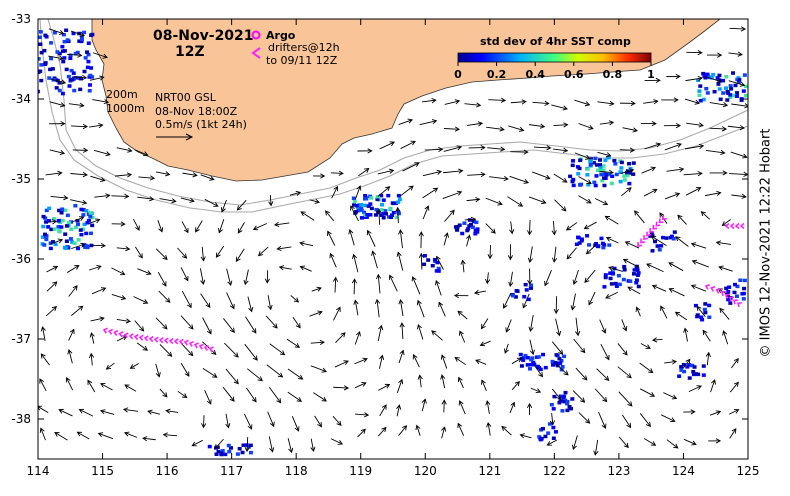  Describe the element at coordinates (125, 108) in the screenshot. I see `contour-1000m-label: 1000m` at that location.